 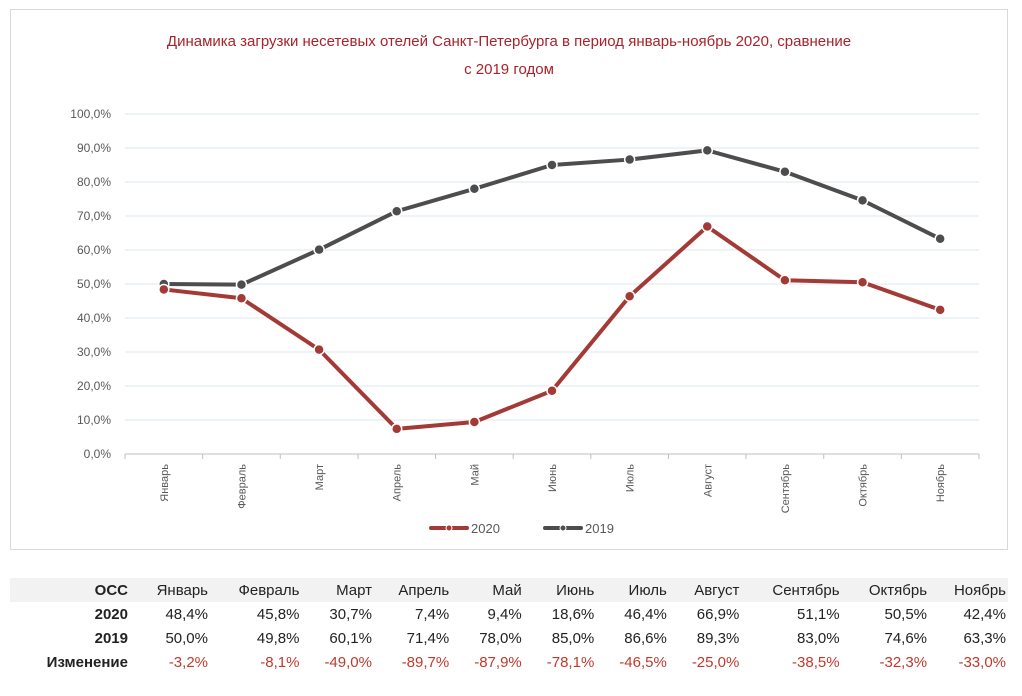 What do you see at coordinates (278, 614) in the screenshot?
I see `table-cell: 45,8%` at bounding box center [278, 614].